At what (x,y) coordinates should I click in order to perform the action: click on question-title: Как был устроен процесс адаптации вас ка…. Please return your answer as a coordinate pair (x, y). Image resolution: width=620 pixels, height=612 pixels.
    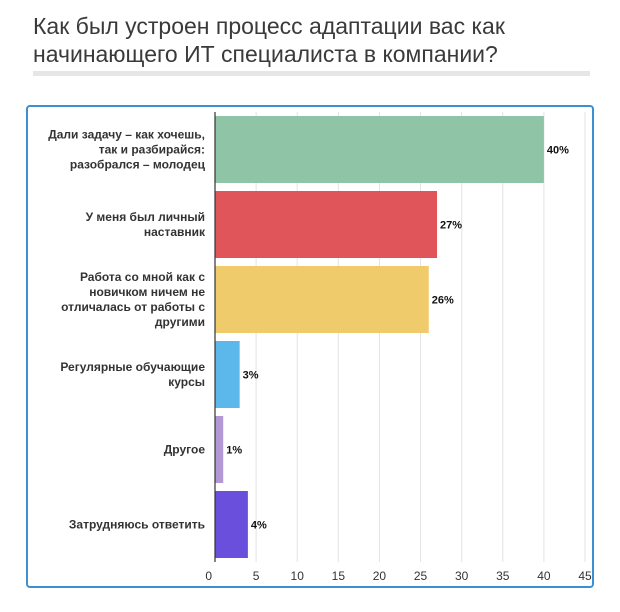
    Looking at the image, I should click on (269, 40).